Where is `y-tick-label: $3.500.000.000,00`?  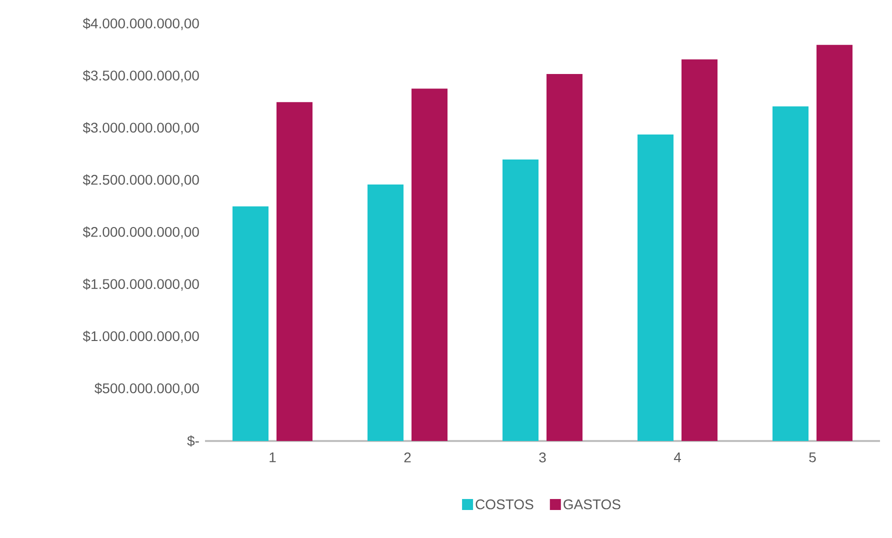 y-tick-label: $3.500.000.000,00 is located at coordinates (140, 76).